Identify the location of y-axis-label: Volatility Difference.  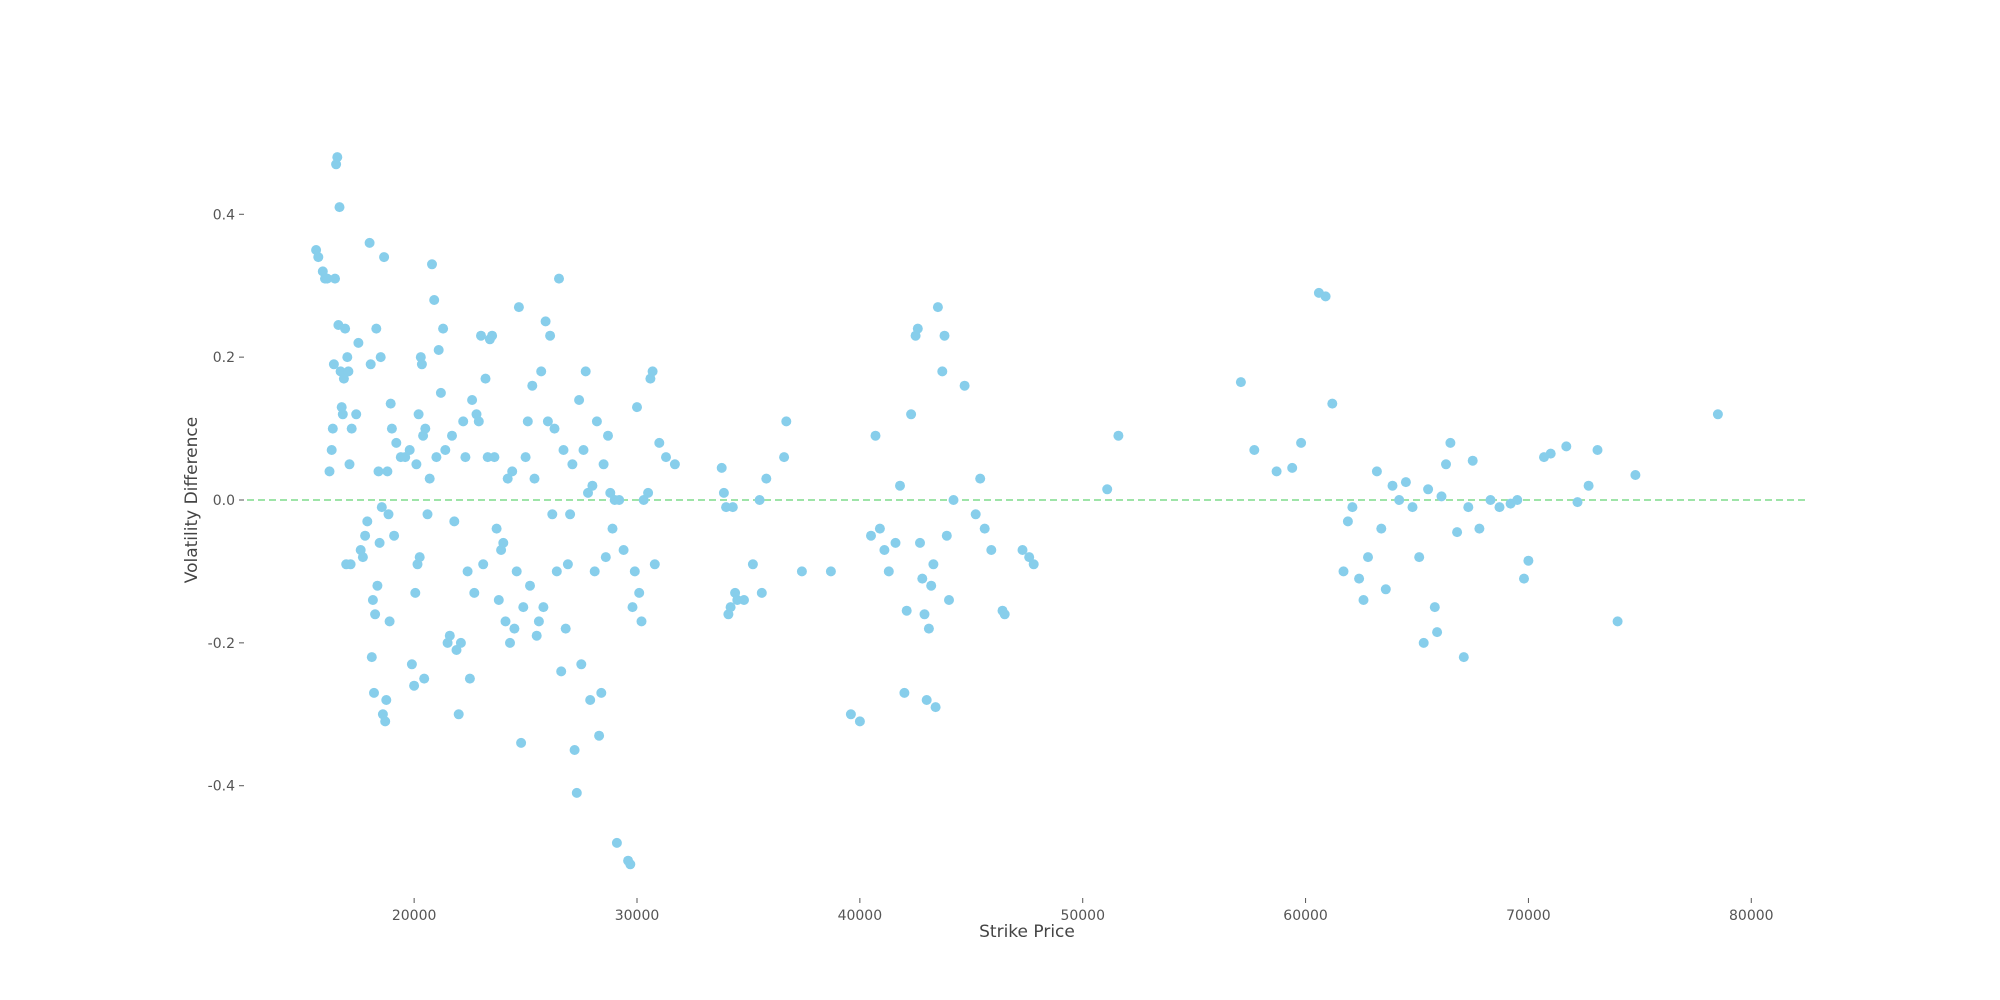
(192, 500).